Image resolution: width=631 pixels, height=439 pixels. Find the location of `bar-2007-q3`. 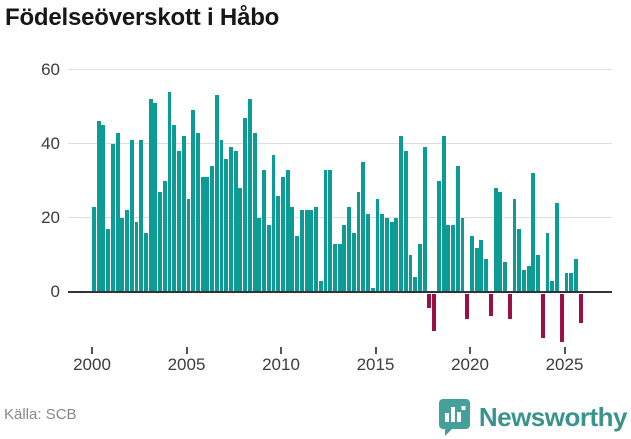

bar-2007-q3 is located at coordinates (235, 221).